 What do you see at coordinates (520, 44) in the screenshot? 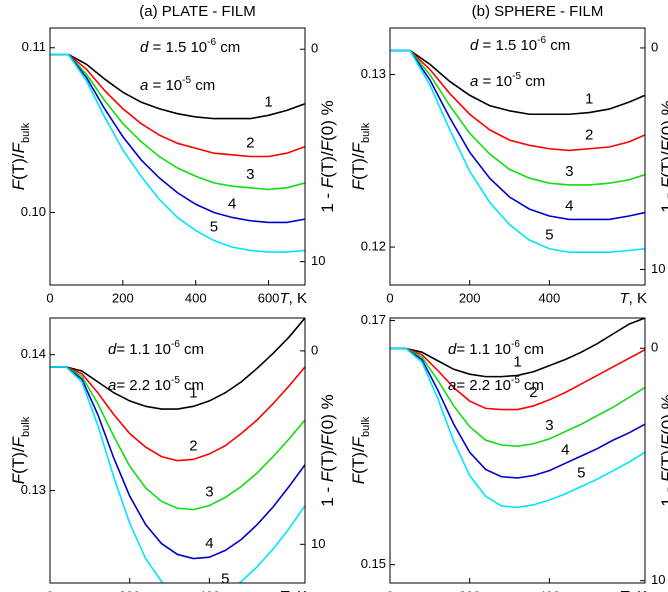
I see `annotation: d = 1.5 10-6 cm` at bounding box center [520, 44].